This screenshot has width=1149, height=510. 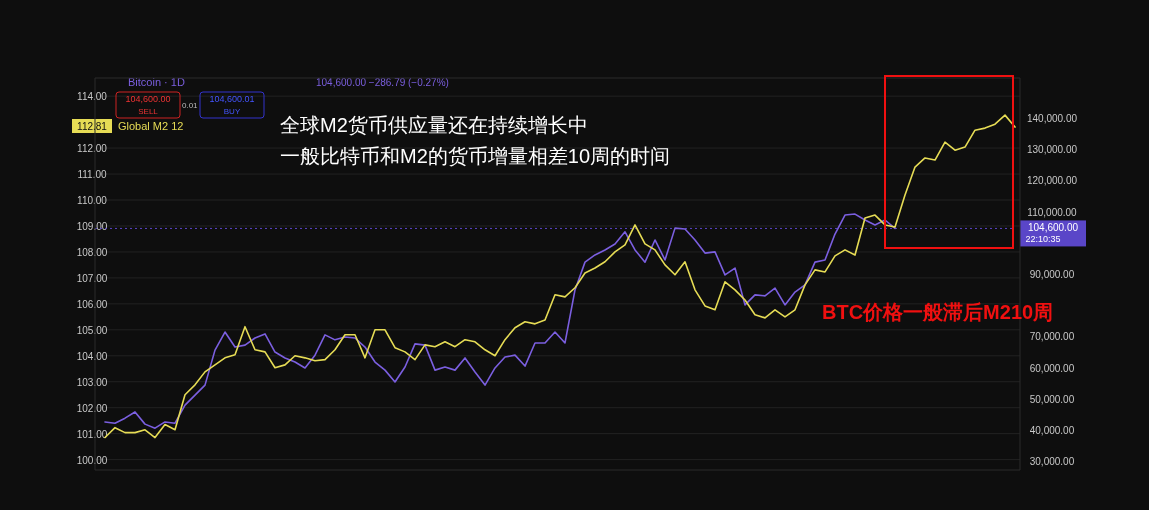 What do you see at coordinates (1052, 274) in the screenshot?
I see `y2-tick-label: 90,000.00` at bounding box center [1052, 274].